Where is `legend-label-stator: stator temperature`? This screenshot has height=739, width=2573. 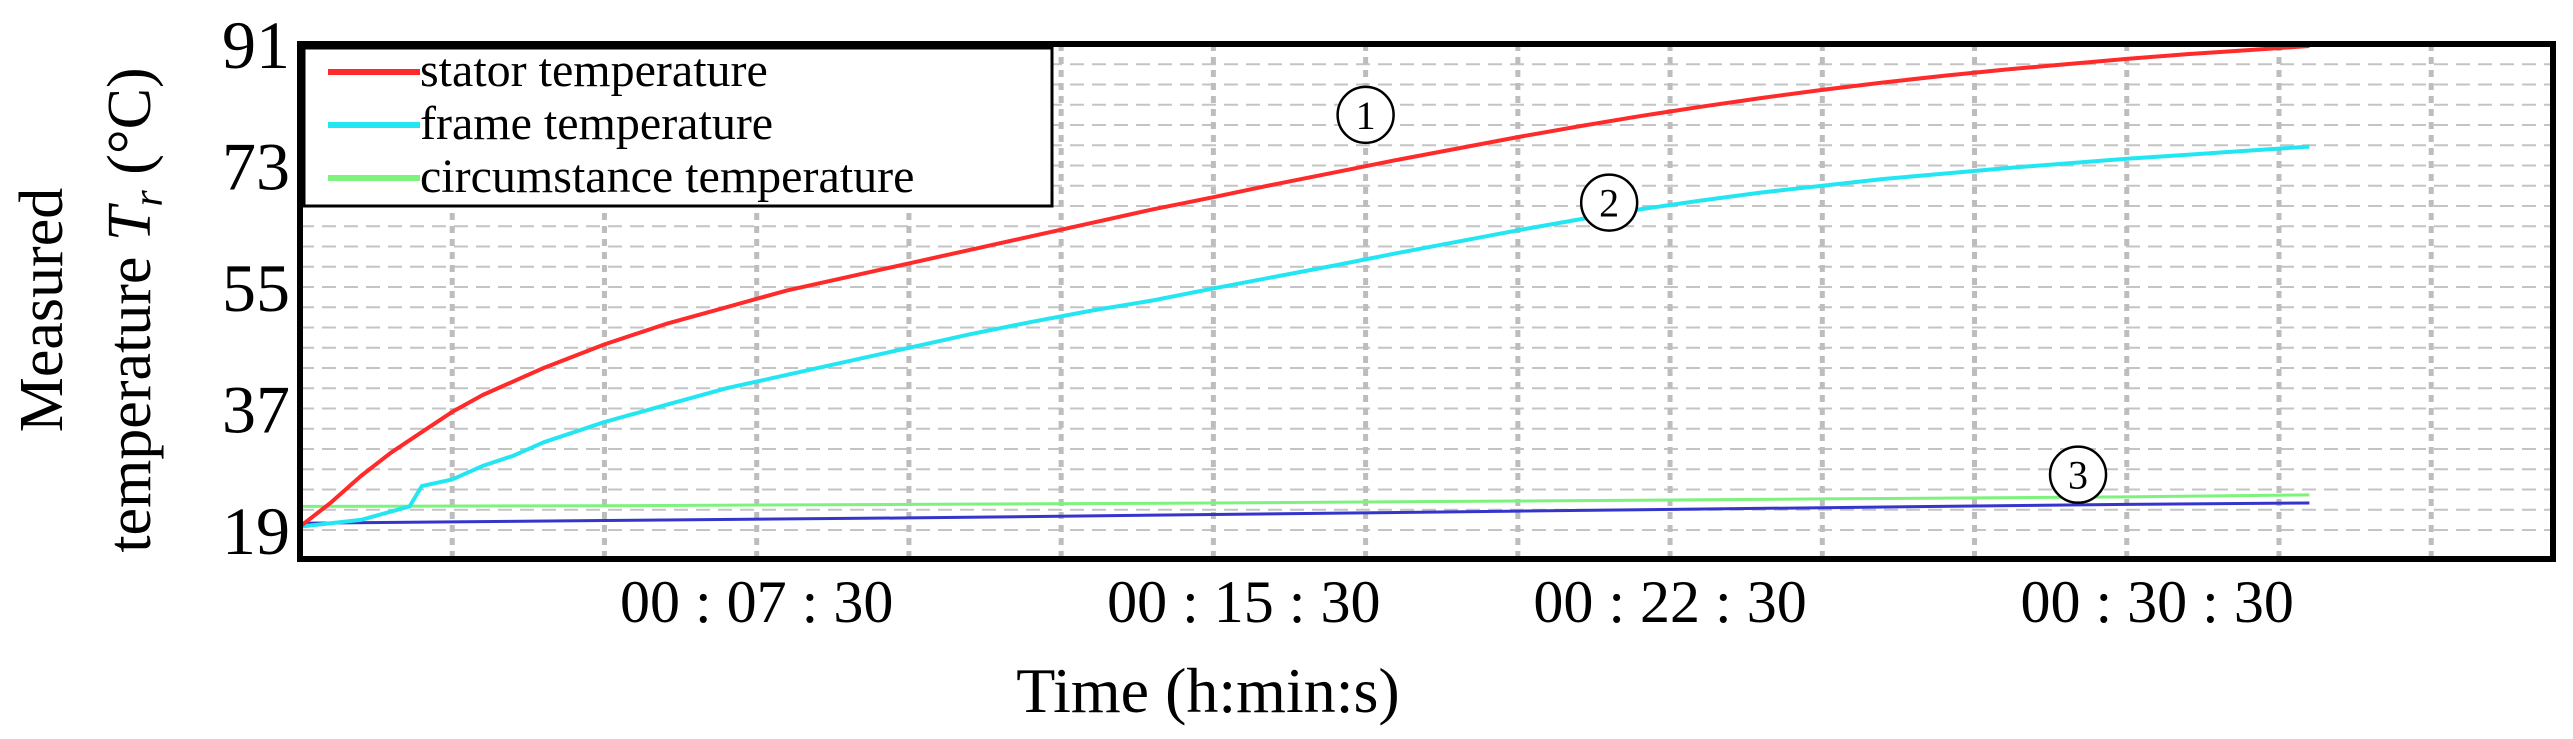
legend-label-stator: stator temperature is located at coordinates (594, 70).